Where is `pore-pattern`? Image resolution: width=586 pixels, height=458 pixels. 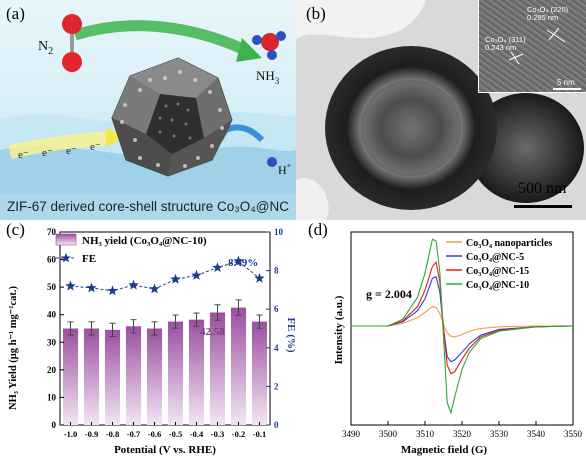
pore-pattern is located at coordinates (172, 119).